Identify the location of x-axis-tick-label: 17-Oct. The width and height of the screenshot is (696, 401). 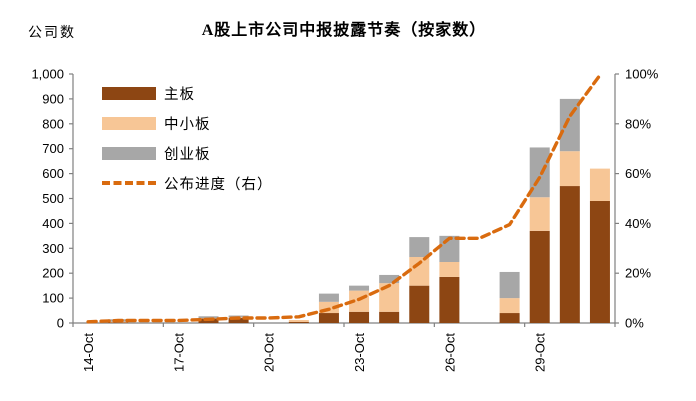
(178, 352).